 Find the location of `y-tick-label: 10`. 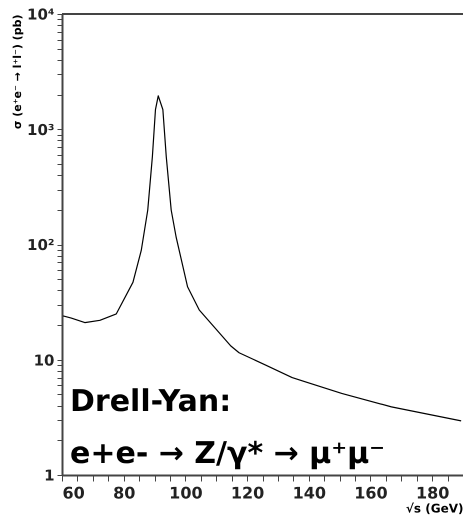

y-tick-label: 10 is located at coordinates (44, 360).